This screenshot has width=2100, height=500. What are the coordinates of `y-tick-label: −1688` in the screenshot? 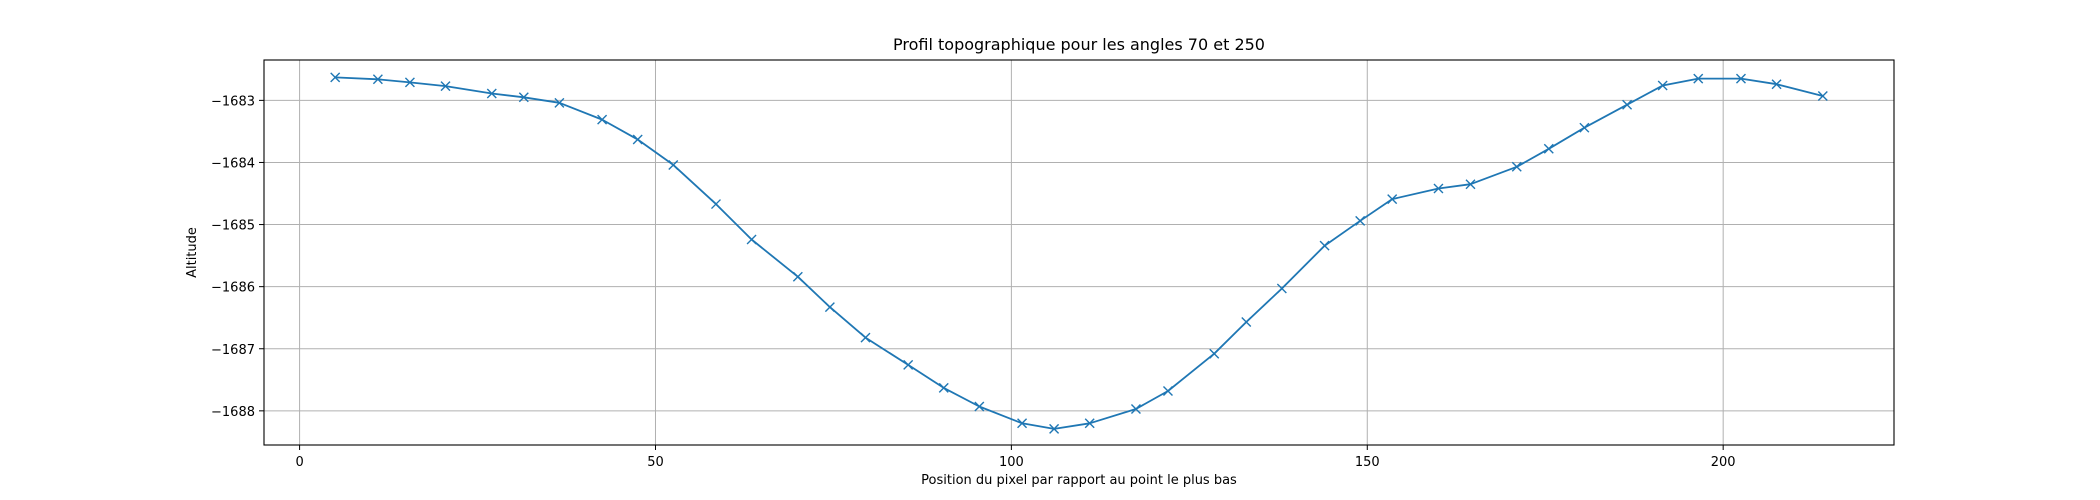 It's located at (233, 412).